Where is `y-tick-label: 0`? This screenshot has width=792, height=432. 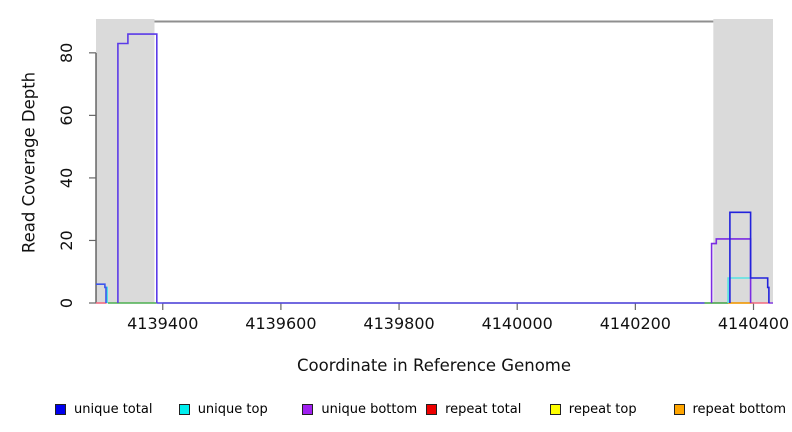 y-tick-label: 0 is located at coordinates (66, 303).